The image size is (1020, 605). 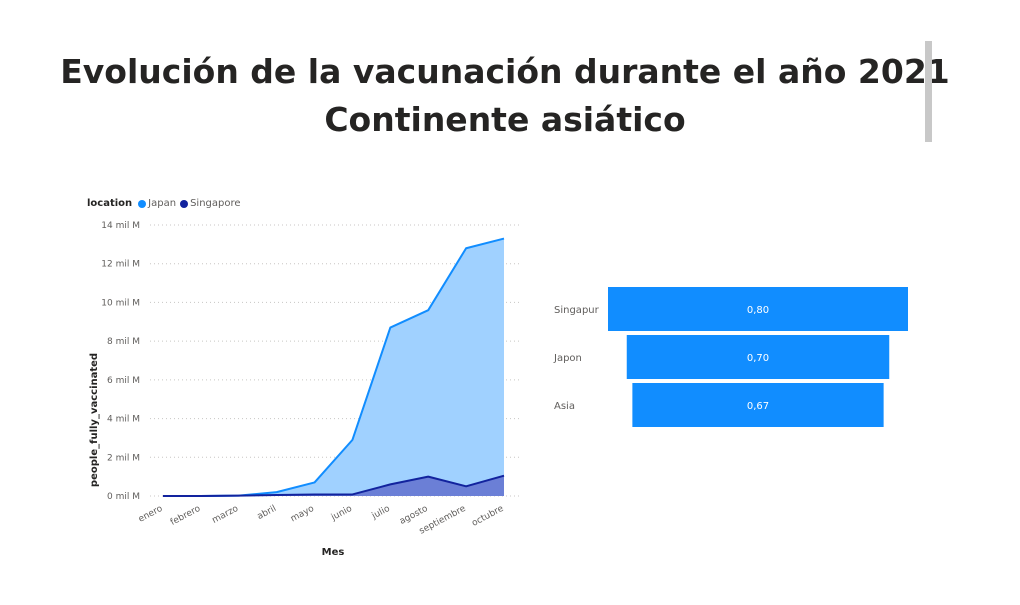 I want to click on chart-legend: location Japan Singapore, so click(x=166, y=203).